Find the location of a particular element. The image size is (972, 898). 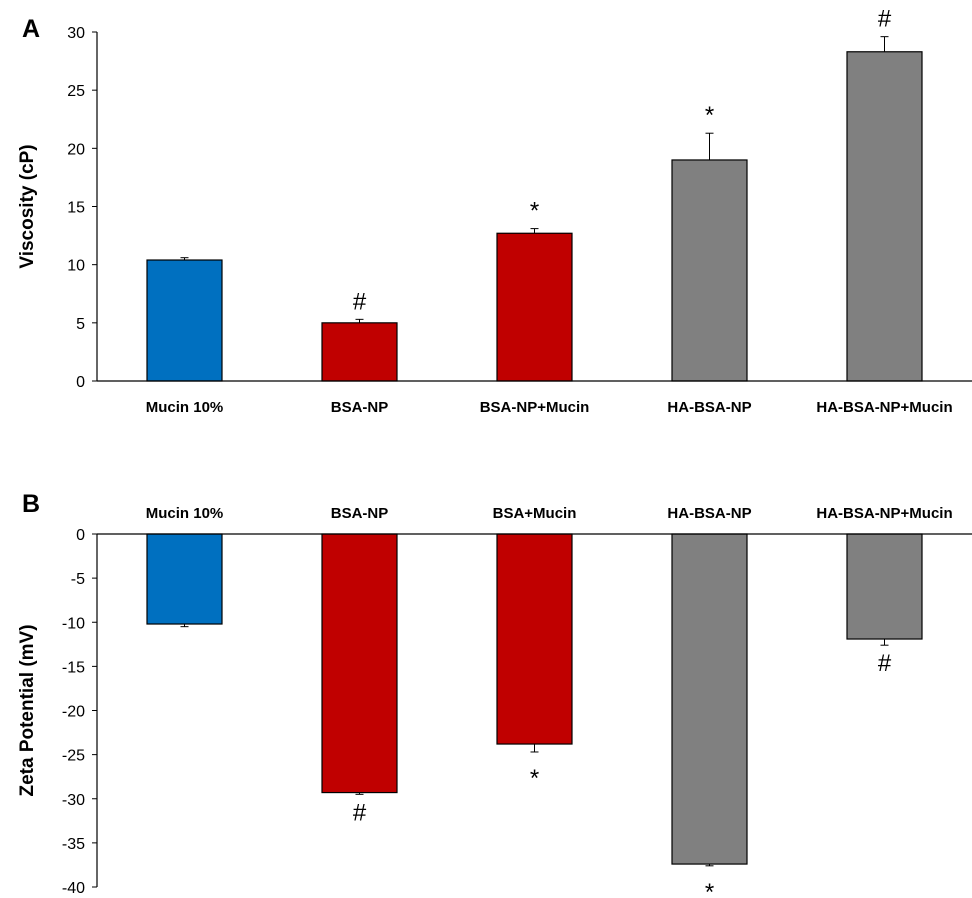

panel-b-category-label: BSA+Mucin is located at coordinates (535, 513).